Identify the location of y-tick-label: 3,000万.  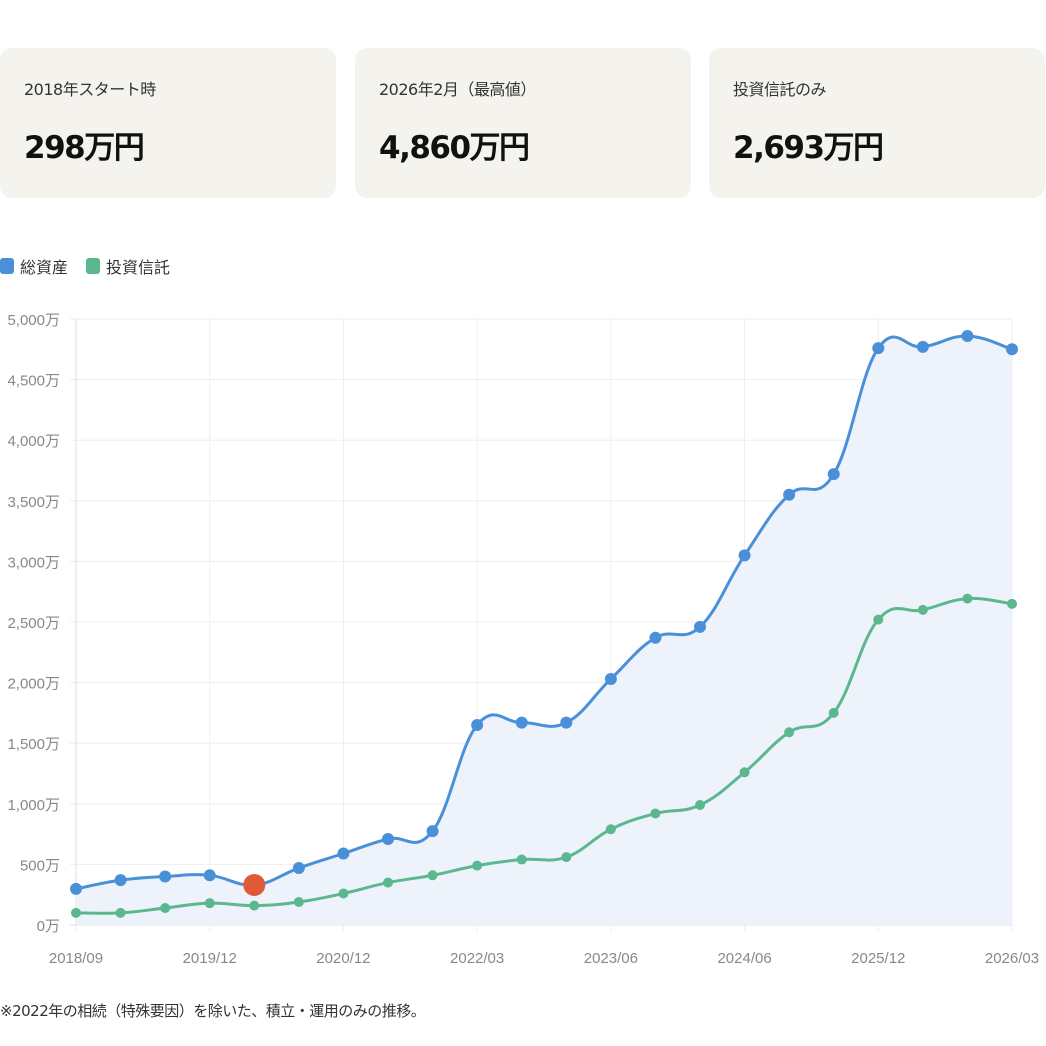
(33, 562).